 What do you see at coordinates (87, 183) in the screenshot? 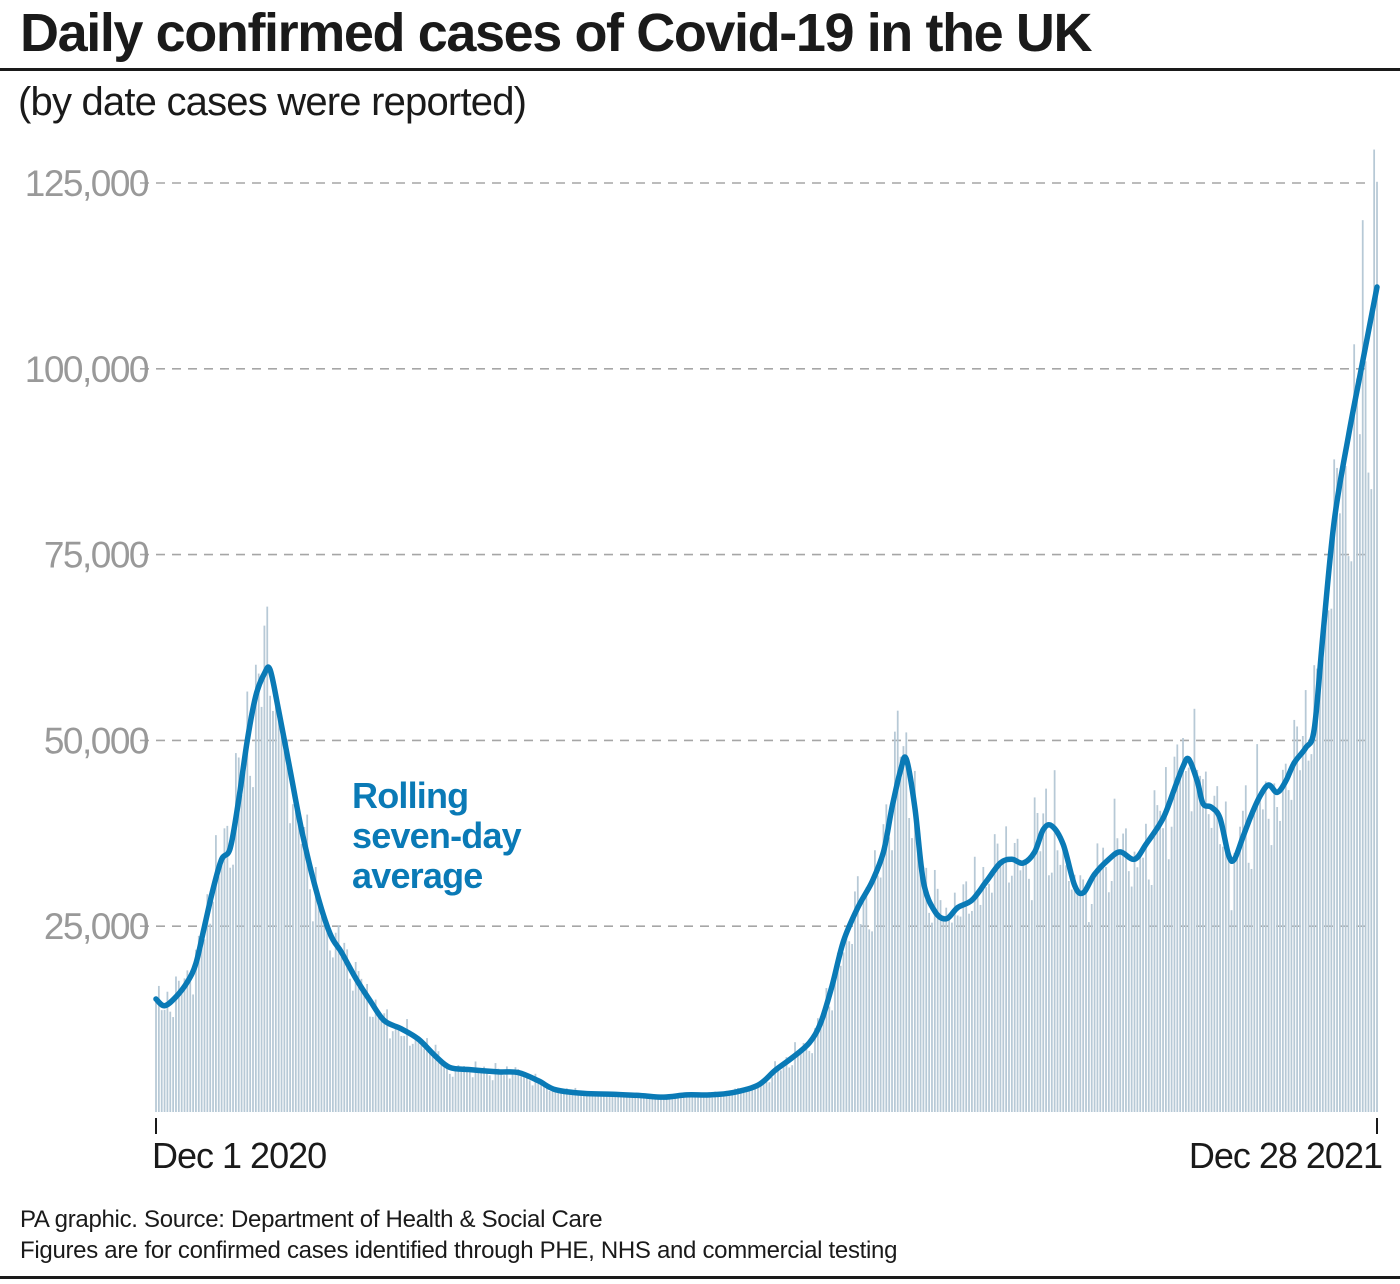
I see `y-tick-label: 125,000` at bounding box center [87, 183].